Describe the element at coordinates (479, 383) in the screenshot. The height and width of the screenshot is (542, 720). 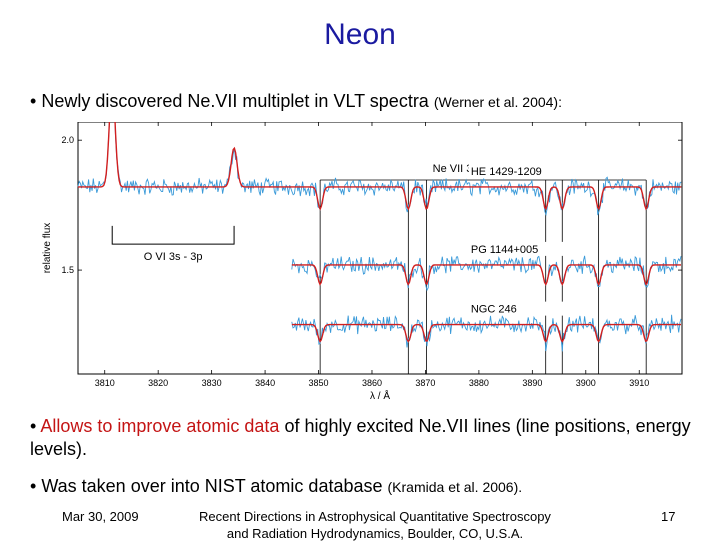
I see `x-tick-label: 3880` at that location.